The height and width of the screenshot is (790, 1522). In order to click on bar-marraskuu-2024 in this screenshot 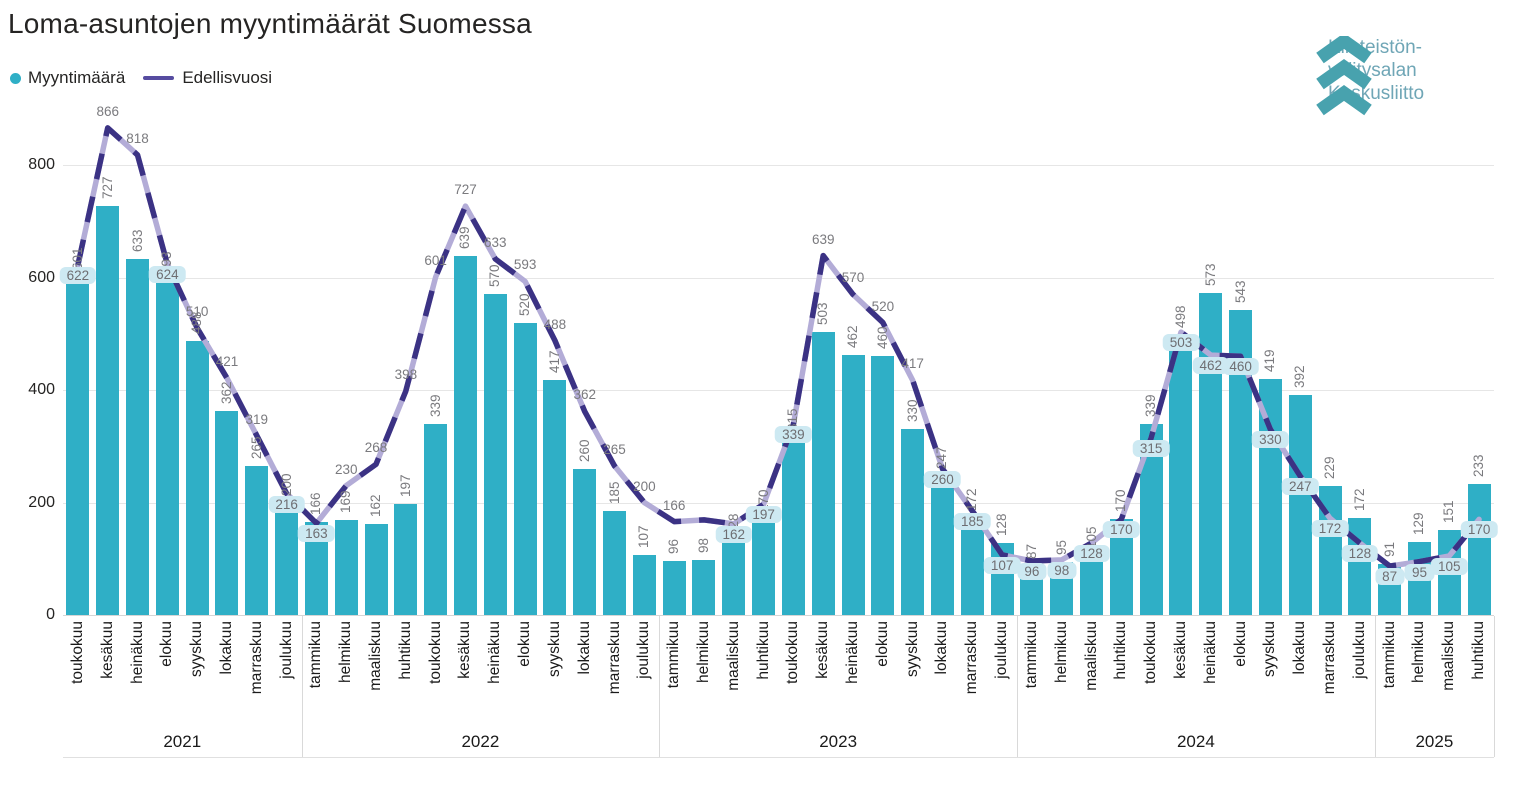, I will do `click(1330, 550)`.